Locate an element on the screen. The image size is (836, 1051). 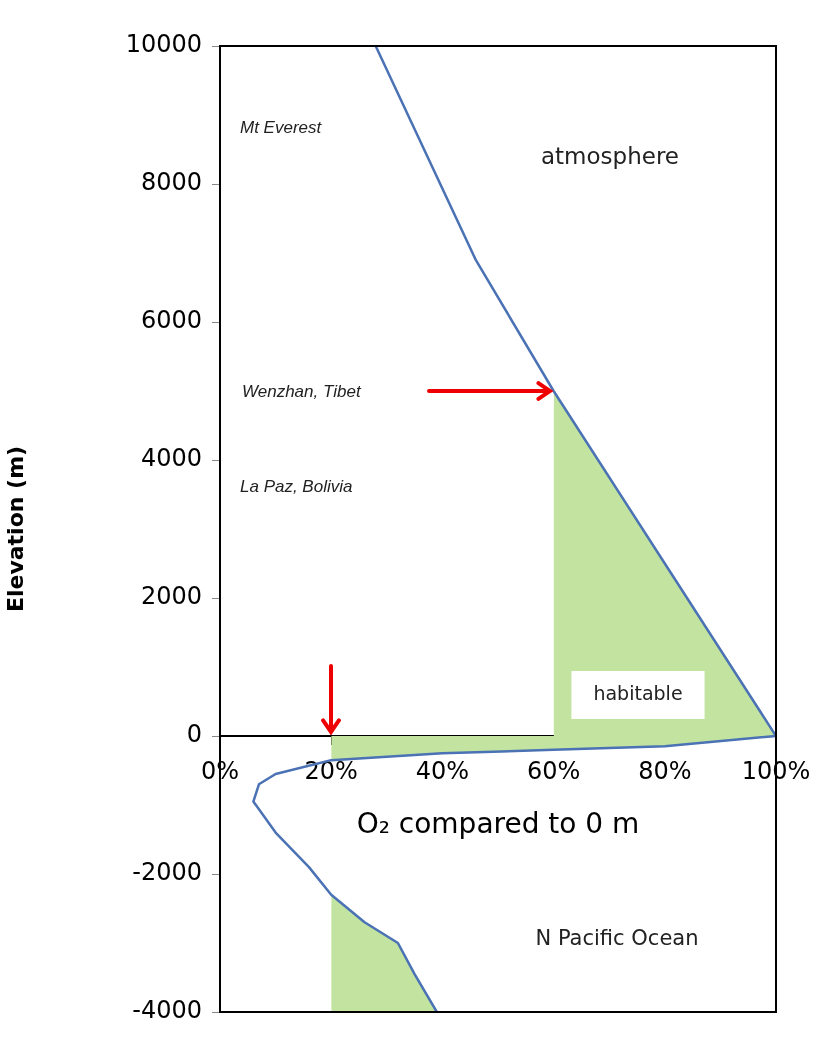
y-tick-label: 10000 is located at coordinates (163, 44).